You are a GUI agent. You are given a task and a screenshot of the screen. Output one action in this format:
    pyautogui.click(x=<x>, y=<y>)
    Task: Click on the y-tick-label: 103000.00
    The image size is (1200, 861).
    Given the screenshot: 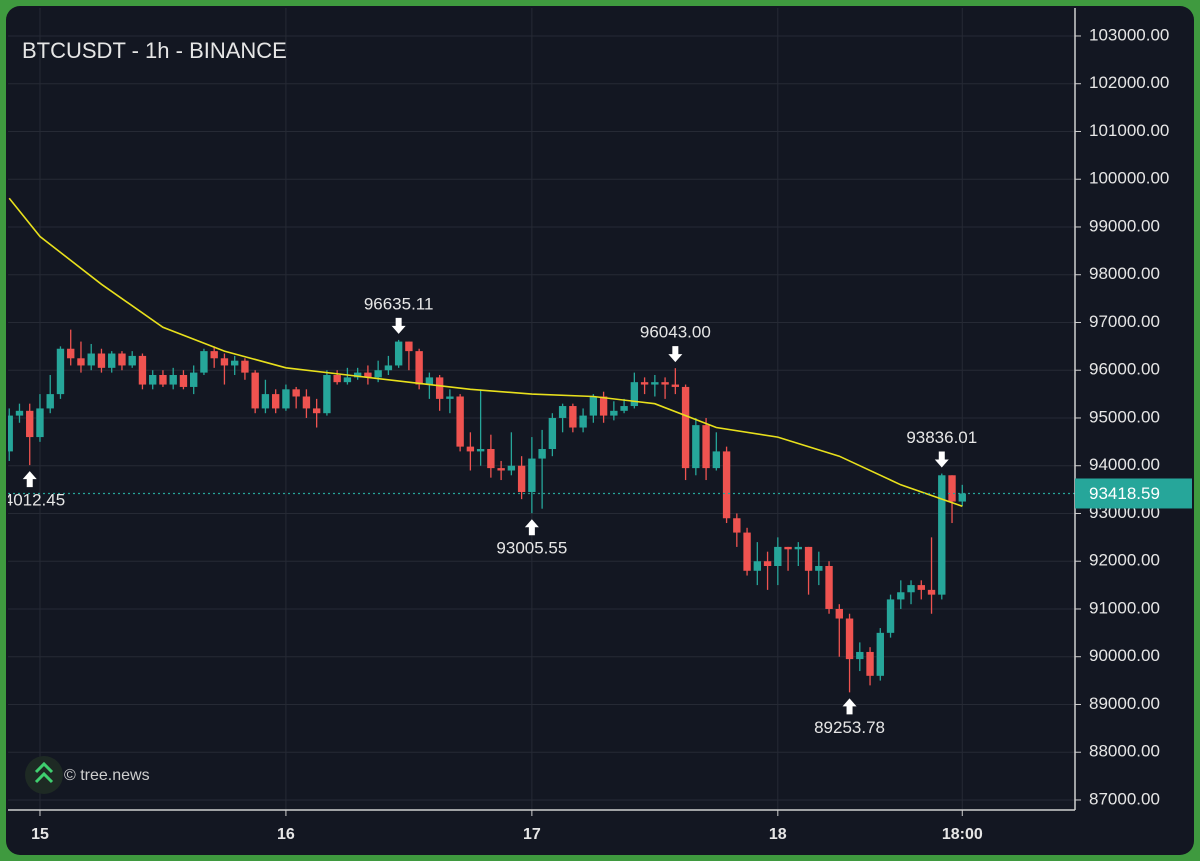 What is the action you would take?
    pyautogui.click(x=1129, y=34)
    